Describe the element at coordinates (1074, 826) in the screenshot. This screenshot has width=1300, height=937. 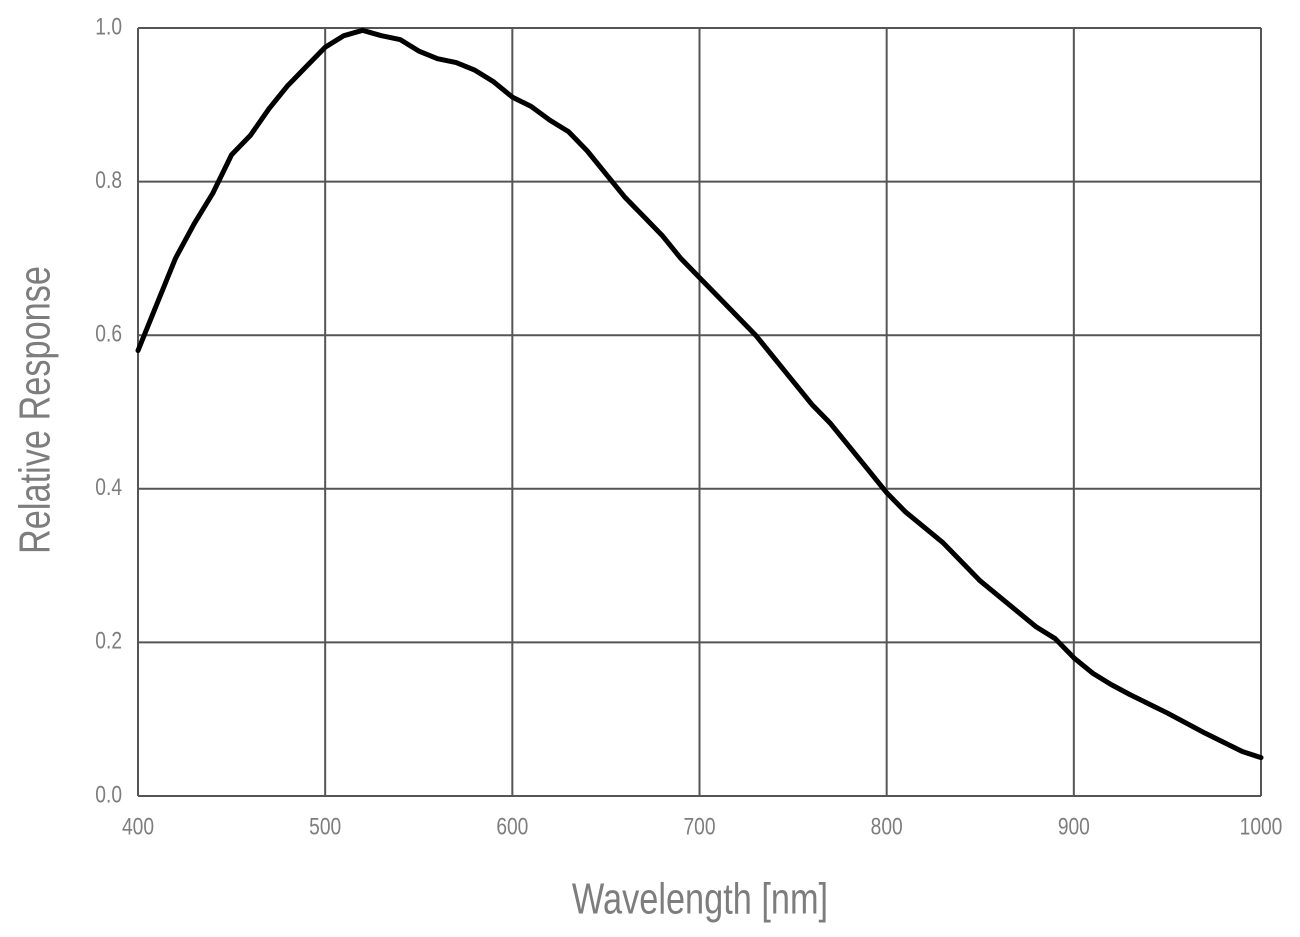
I see `x-tick-label: 900` at that location.